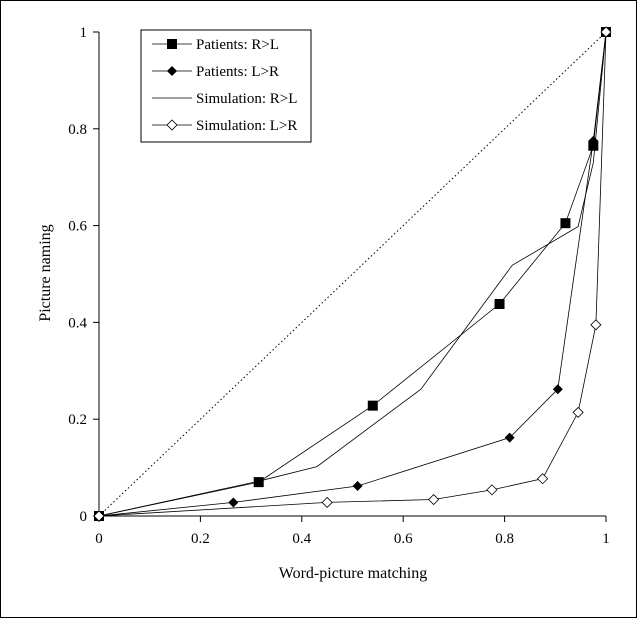 The width and height of the screenshot is (637, 618). I want to click on x-tick-label: 0.6, so click(403, 539).